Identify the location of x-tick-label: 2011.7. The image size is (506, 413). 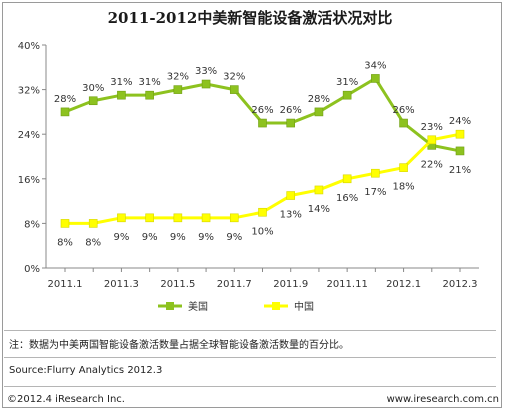
(234, 284).